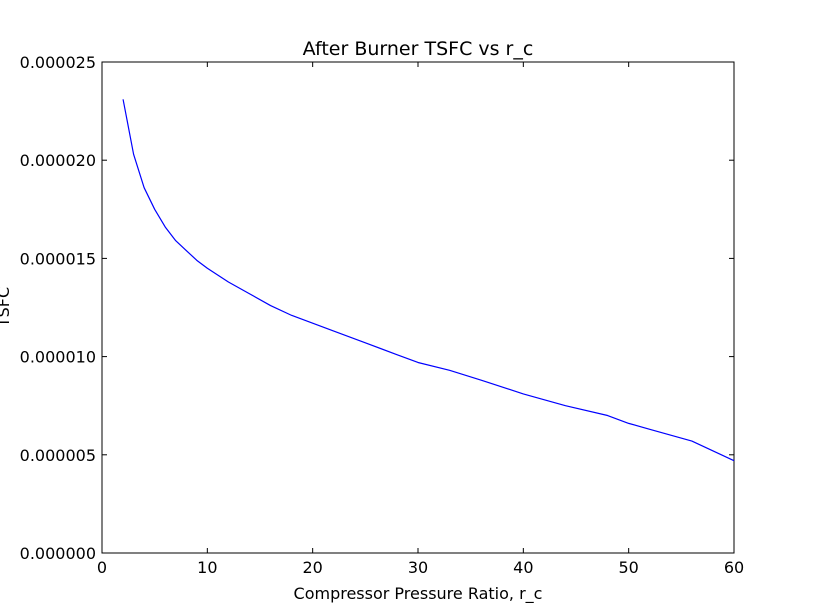 The height and width of the screenshot is (615, 815). What do you see at coordinates (6, 307) in the screenshot?
I see `y-axis-title: TSFC` at bounding box center [6, 307].